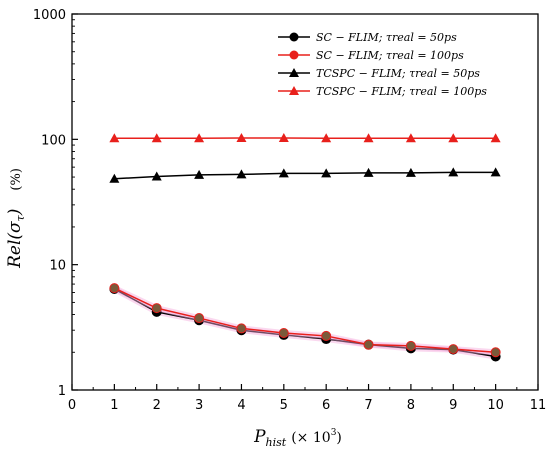 This screenshot has width=550, height=449. I want to click on legend-label: TCSPC − FLIM; τreal = 100ps, so click(401, 91).